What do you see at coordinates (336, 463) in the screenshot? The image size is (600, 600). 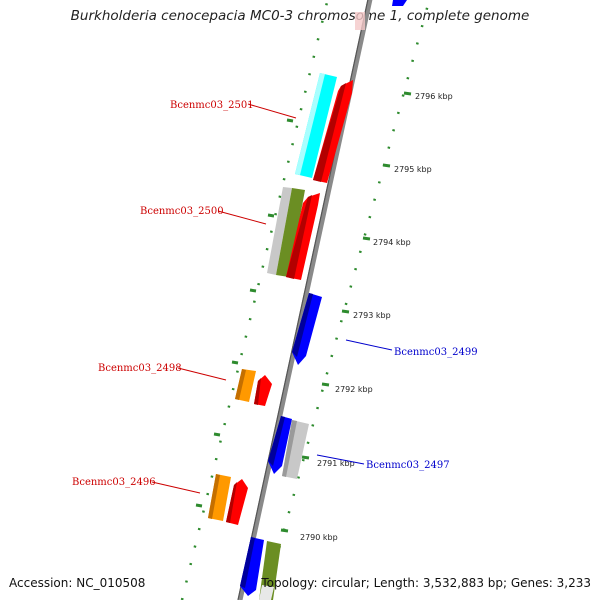 I see `tick-label: 2791 kbp` at bounding box center [336, 463].